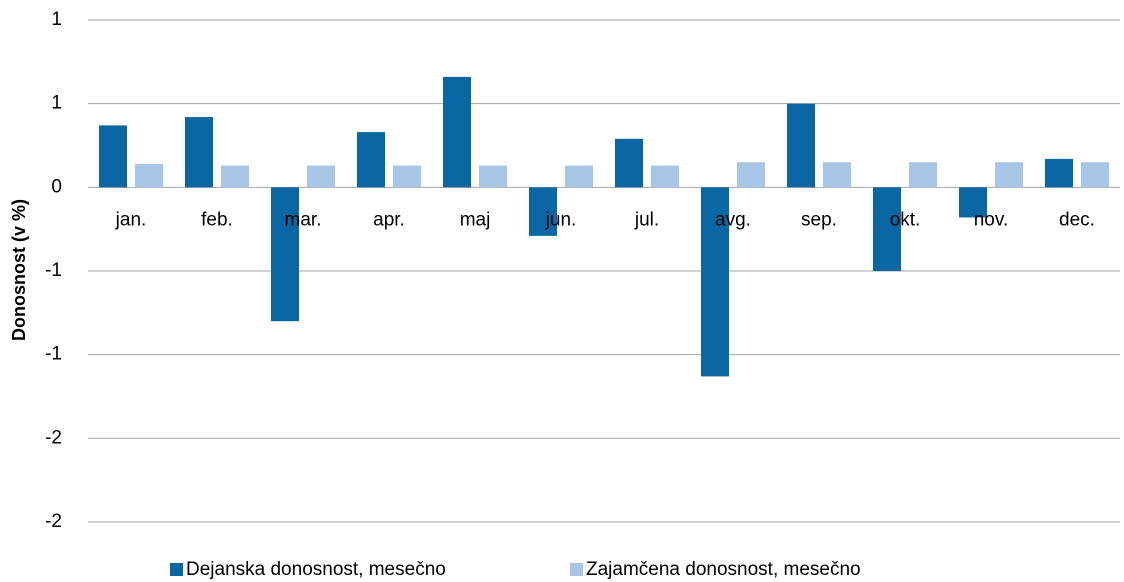  Describe the element at coordinates (475, 219) in the screenshot. I see `x-tick-label: maj` at that location.